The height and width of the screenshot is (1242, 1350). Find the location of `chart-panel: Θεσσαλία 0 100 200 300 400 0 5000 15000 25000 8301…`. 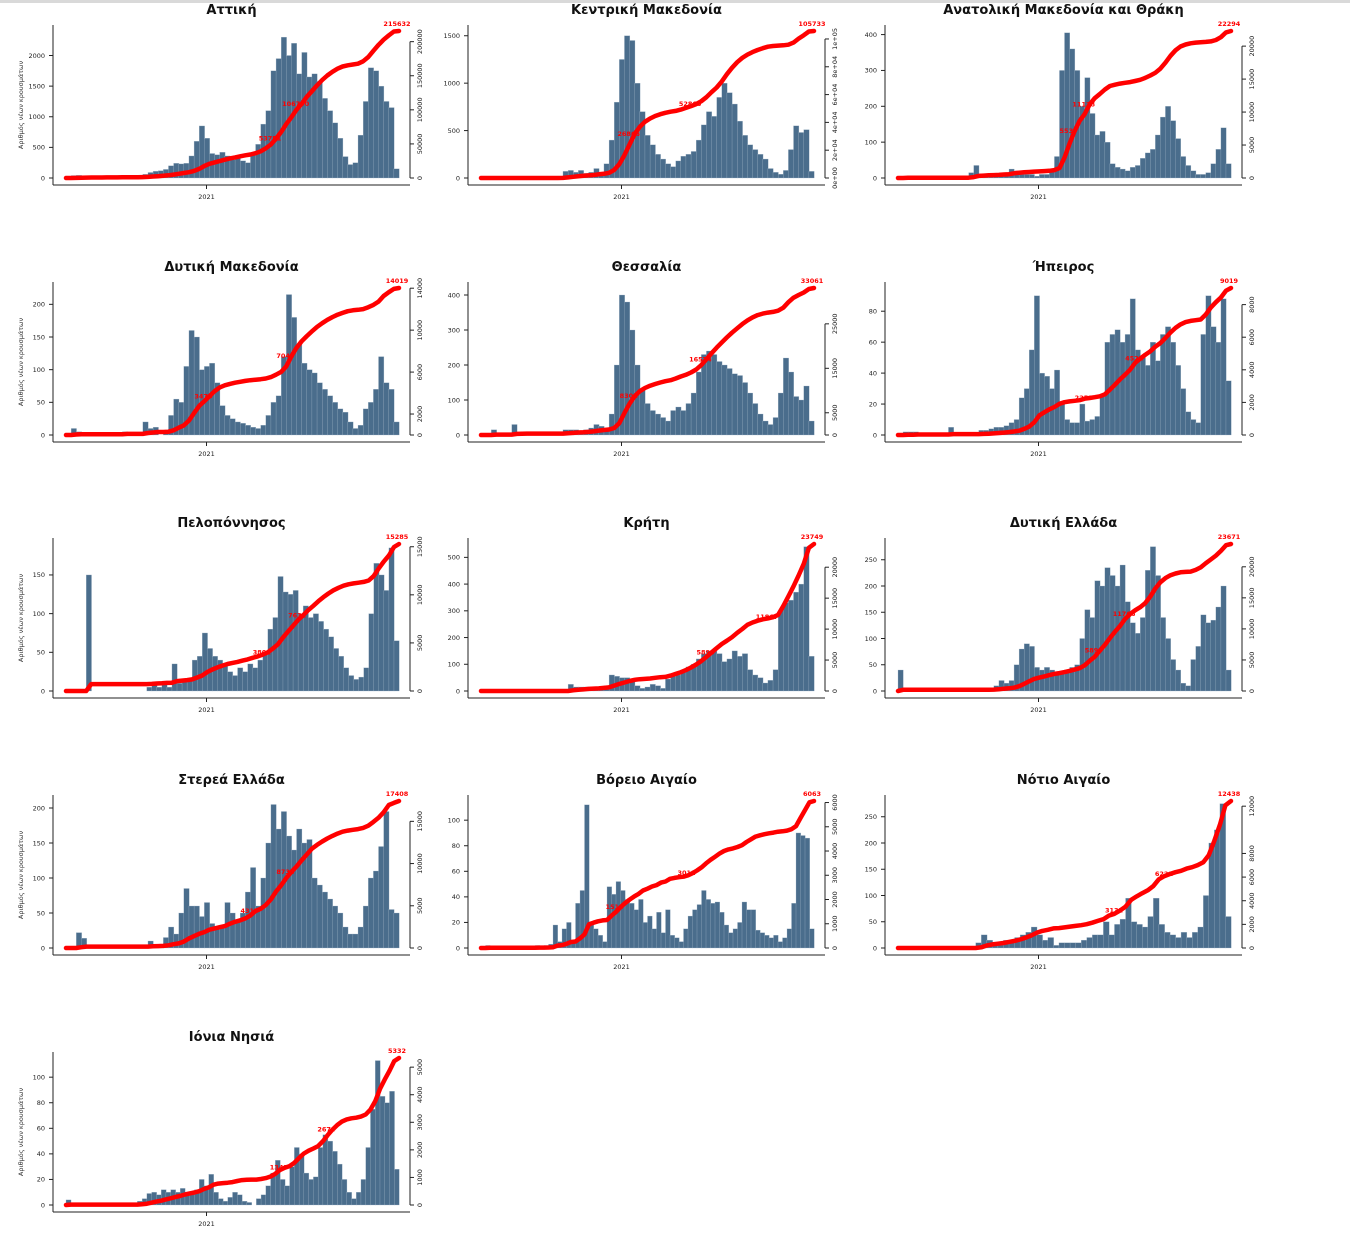

chart-panel: Θεσσαλία 0 100 200 300 400 0 5000 15000 25000 8301… is located at coordinates (643, 359).